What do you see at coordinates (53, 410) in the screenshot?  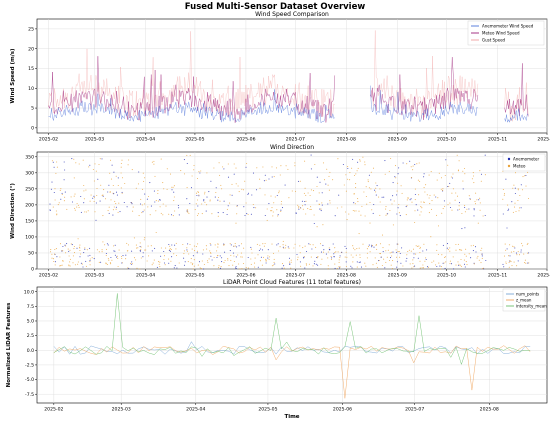 I see `x-tick-label: 2025-02` at bounding box center [53, 410].